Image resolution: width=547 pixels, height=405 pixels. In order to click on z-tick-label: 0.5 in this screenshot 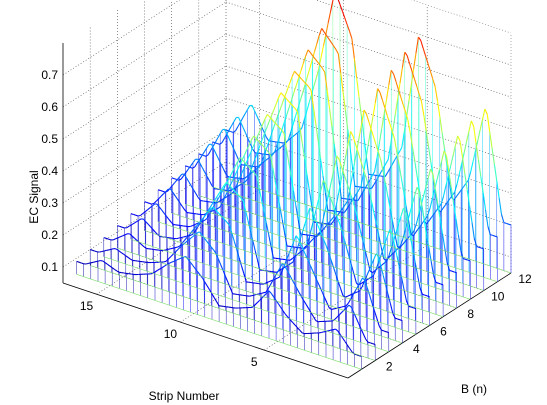, I will do `click(49, 139)`.